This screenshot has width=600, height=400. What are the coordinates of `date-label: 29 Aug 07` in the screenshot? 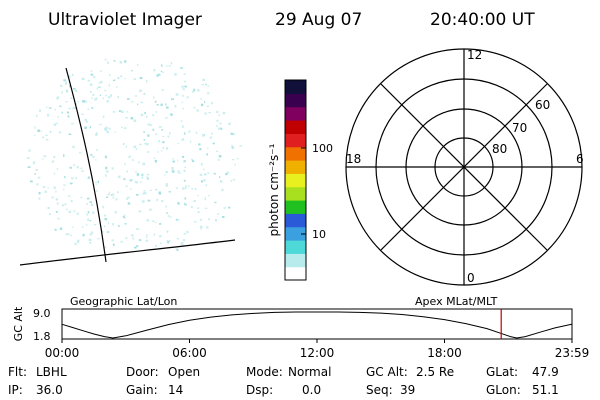 It's located at (318, 20).